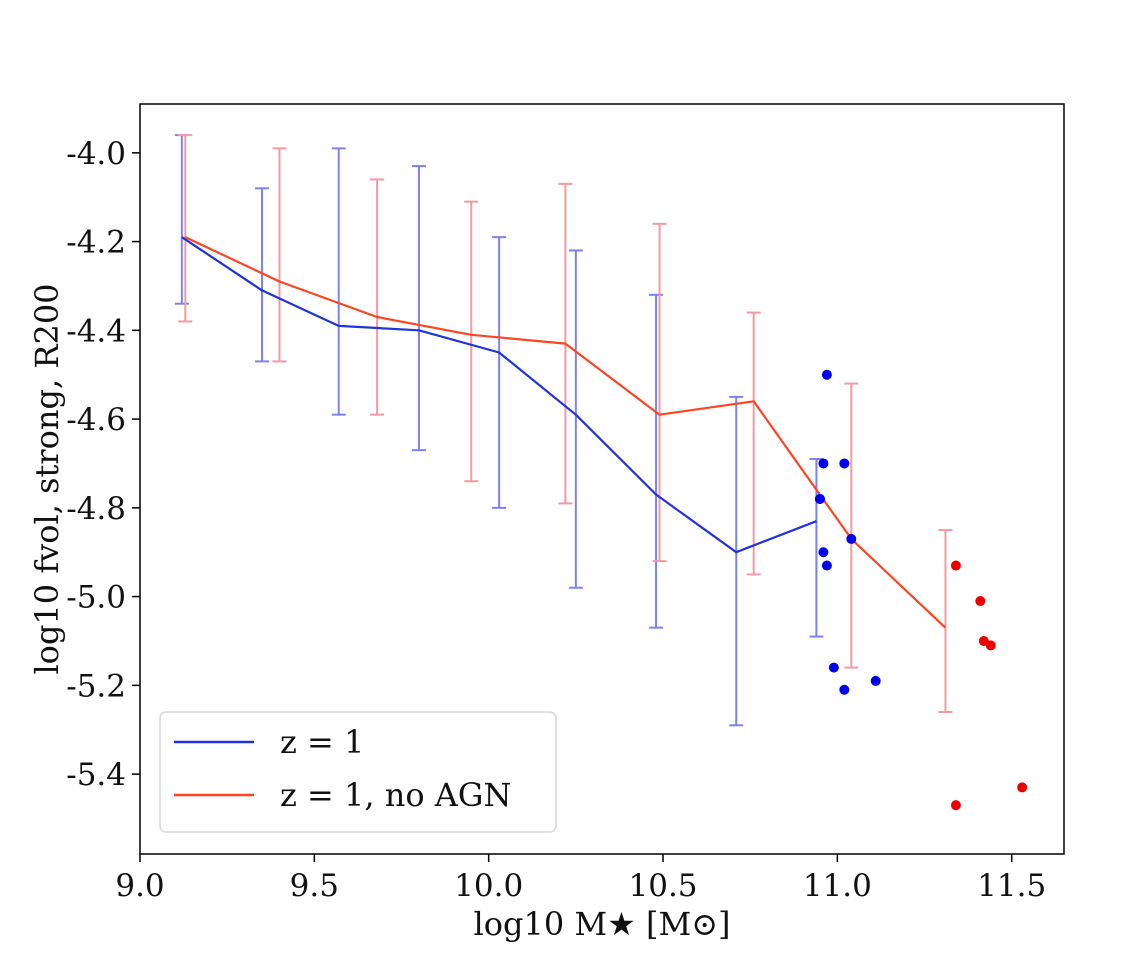  Describe the element at coordinates (488, 886) in the screenshot. I see `x-tick-label-2: 10.0` at that location.